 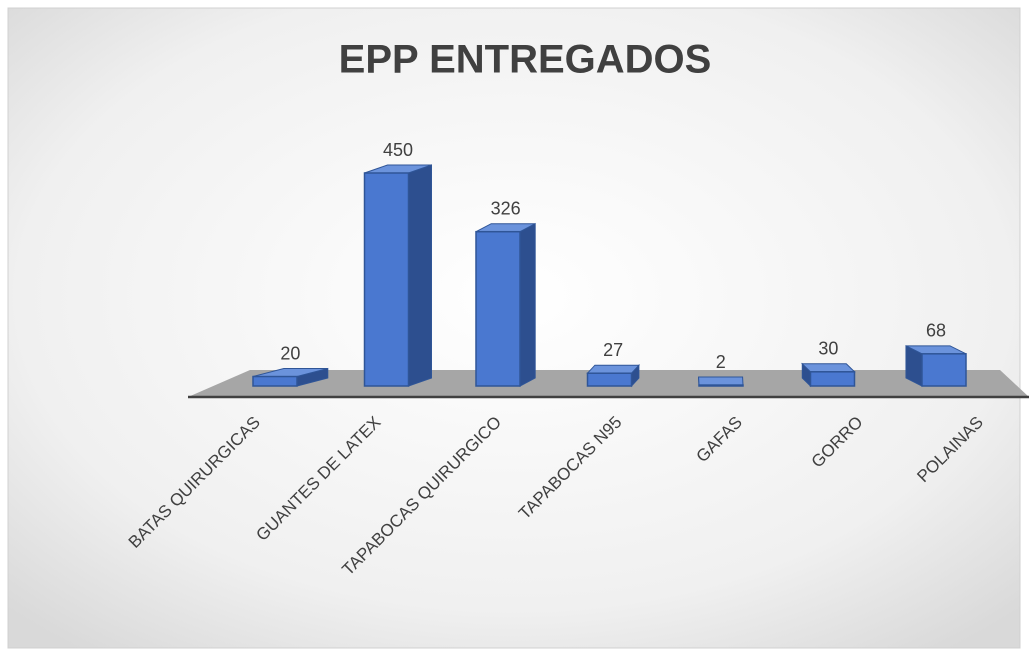 I want to click on data-label: 20, so click(x=290, y=353).